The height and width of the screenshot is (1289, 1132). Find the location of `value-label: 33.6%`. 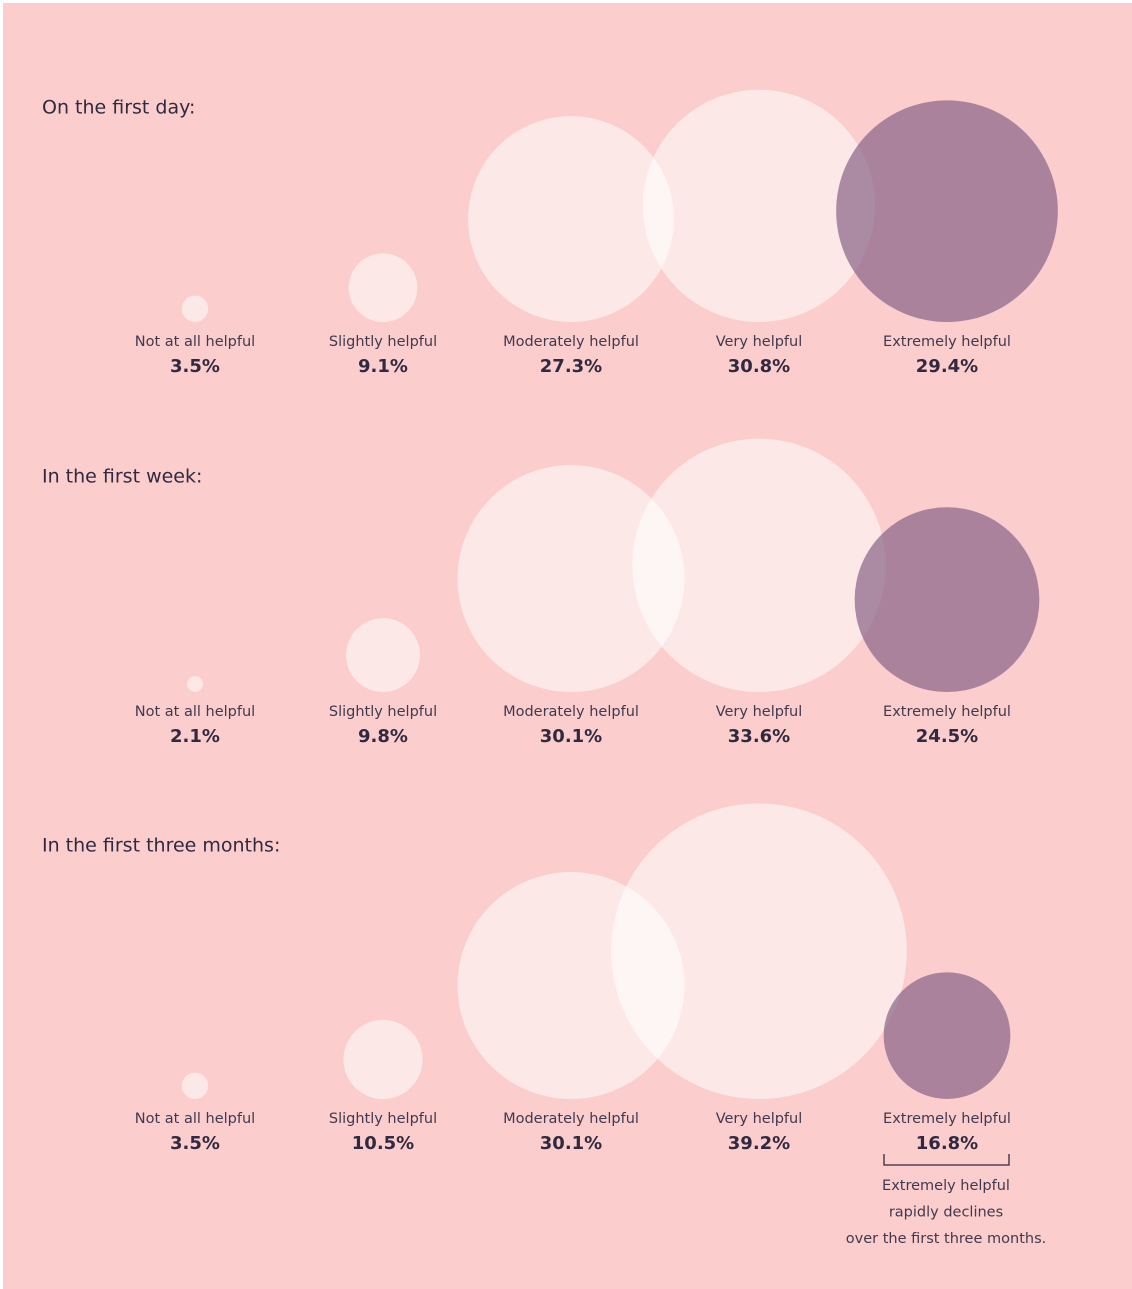

value-label: 33.6% is located at coordinates (759, 736).